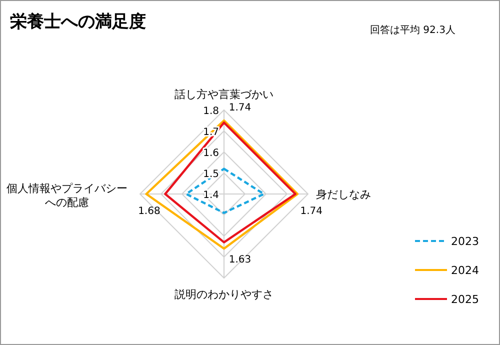 The width and height of the screenshot is (500, 345). I want to click on value-label: 1.63, so click(240, 260).